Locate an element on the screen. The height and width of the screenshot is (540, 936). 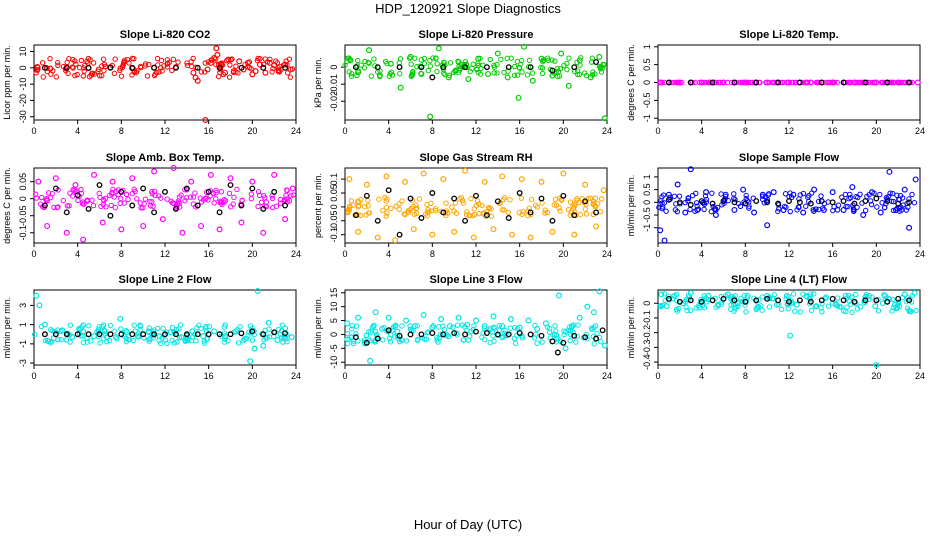
series-all is located at coordinates (476, 326).